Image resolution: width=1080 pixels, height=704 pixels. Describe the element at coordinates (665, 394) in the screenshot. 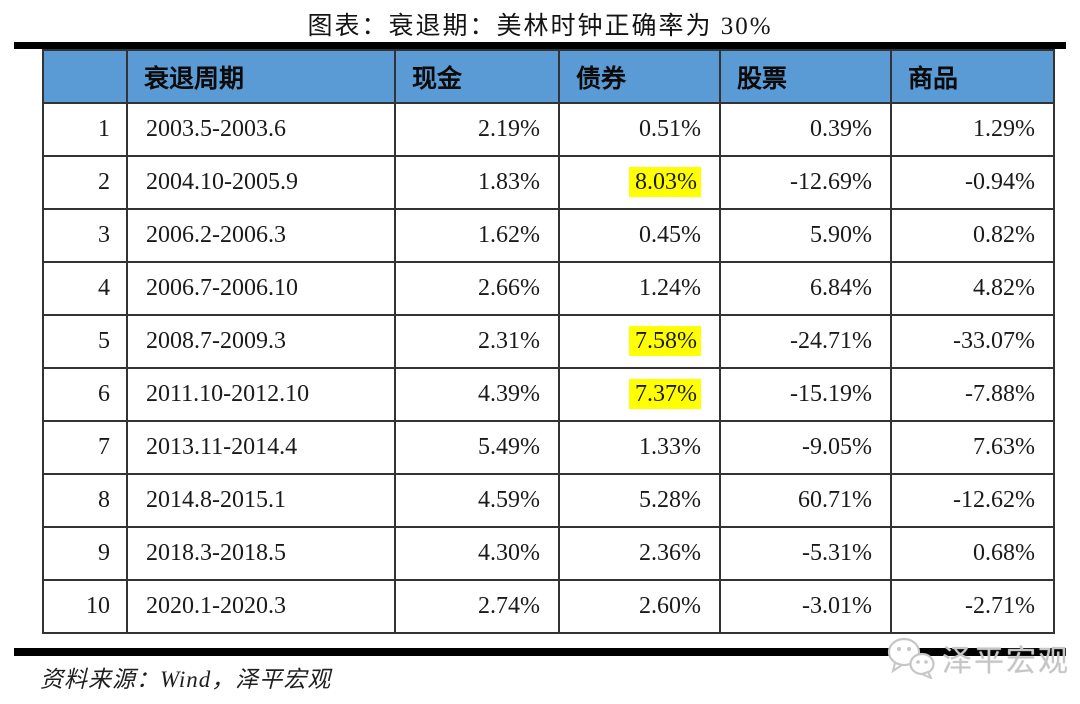

I see `bond-value: 7.37%` at that location.